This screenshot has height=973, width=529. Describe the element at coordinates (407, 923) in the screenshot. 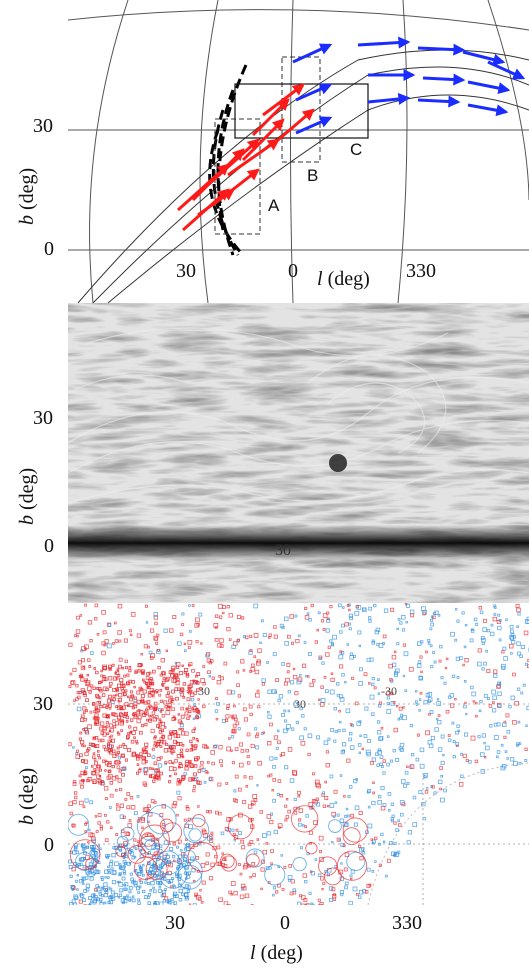

I see `bottom-x-tick-330: 330` at that location.